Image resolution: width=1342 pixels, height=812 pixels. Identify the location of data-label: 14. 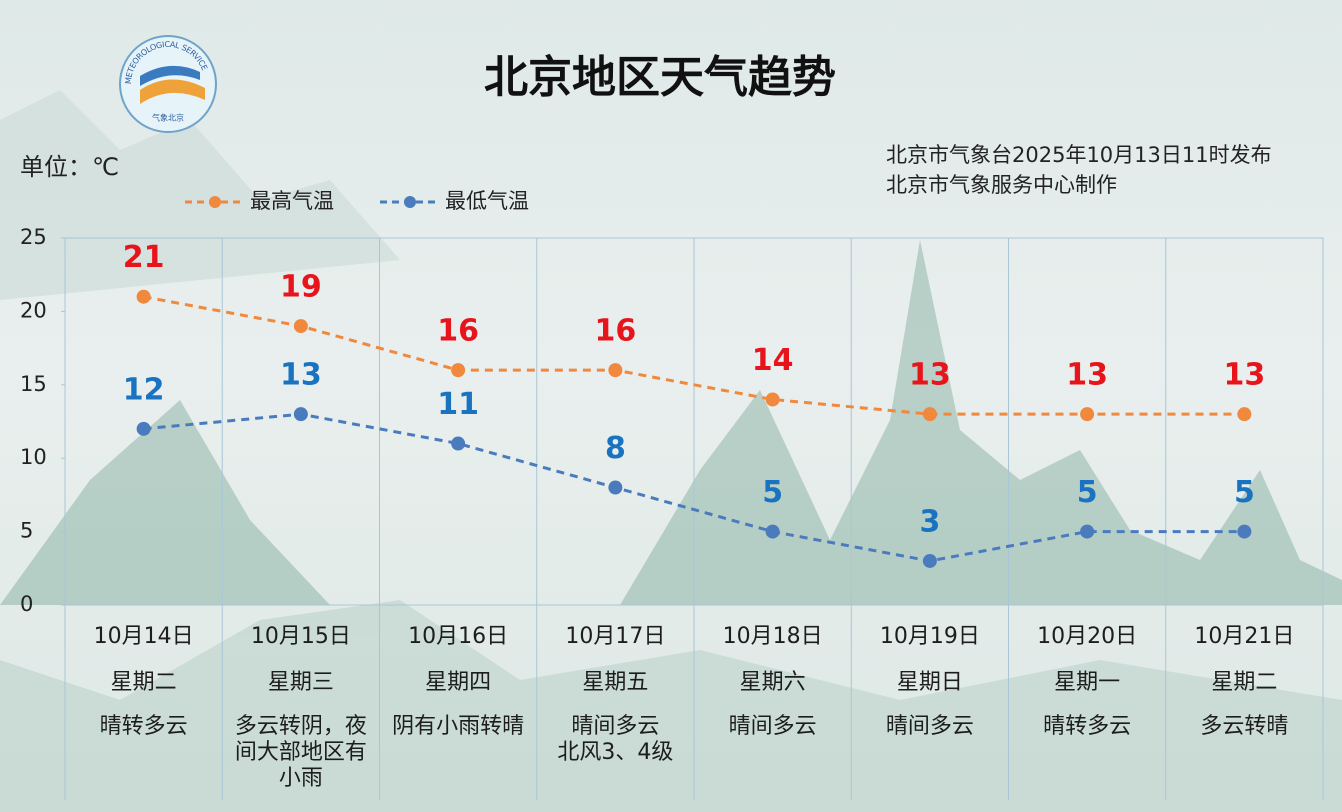
(773, 360).